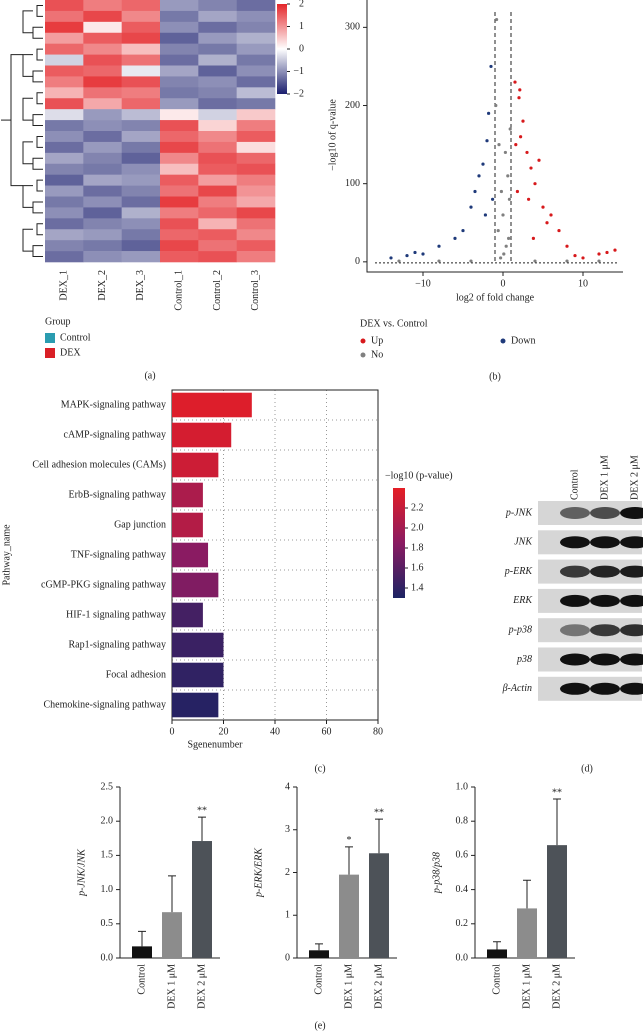 The width and height of the screenshot is (643, 1035). Describe the element at coordinates (105, 704) in the screenshot. I see `category-label: Chemokine-signaling pathway` at that location.